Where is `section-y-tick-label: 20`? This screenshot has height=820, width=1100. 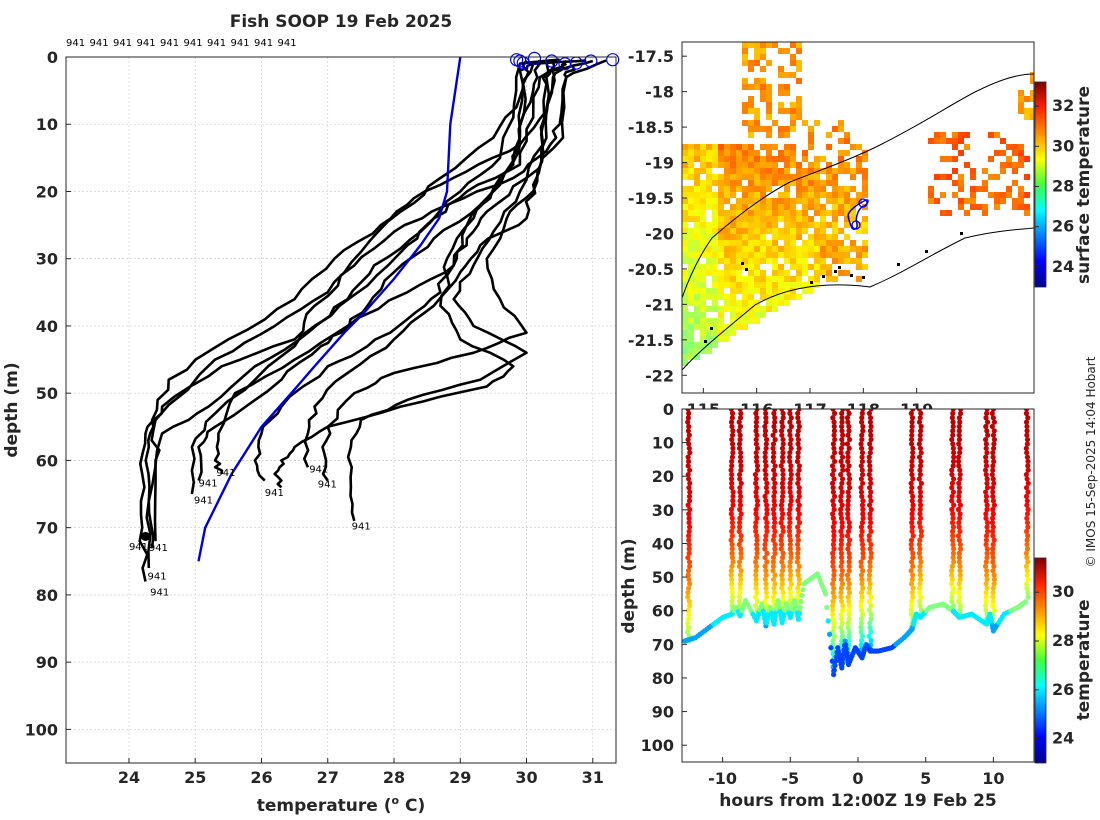
section-y-tick-label: 20 is located at coordinates (663, 476).